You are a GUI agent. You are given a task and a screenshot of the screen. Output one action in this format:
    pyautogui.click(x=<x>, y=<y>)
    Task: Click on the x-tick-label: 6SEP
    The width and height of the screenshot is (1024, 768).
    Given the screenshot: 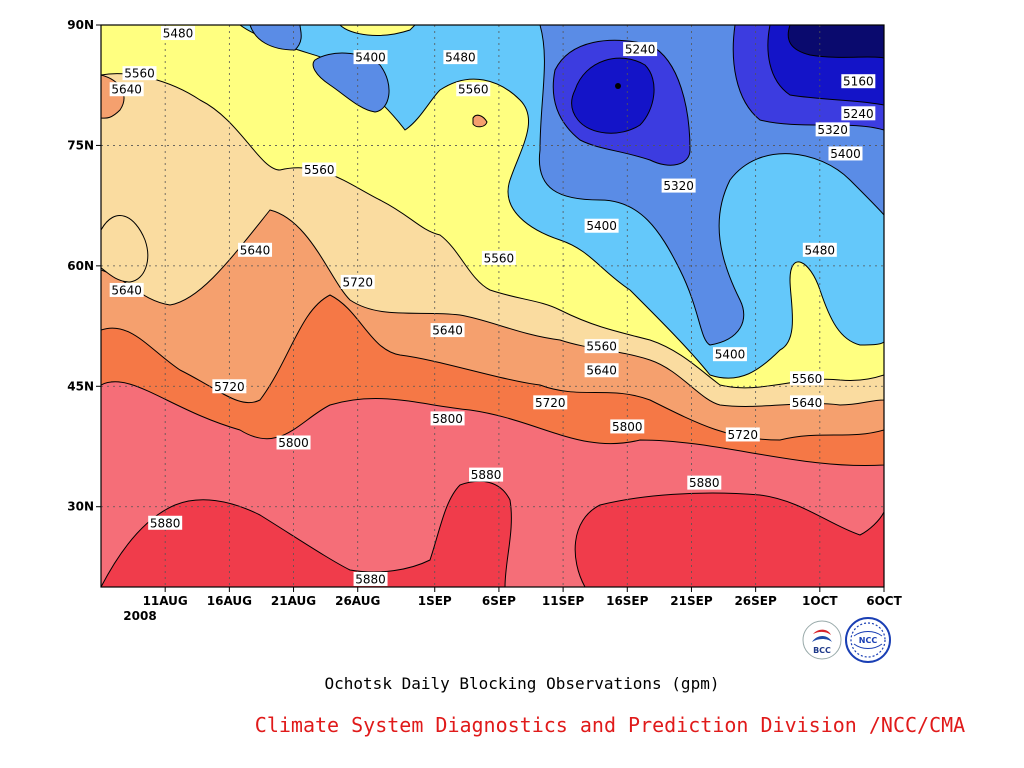 What is the action you would take?
    pyautogui.click(x=499, y=601)
    